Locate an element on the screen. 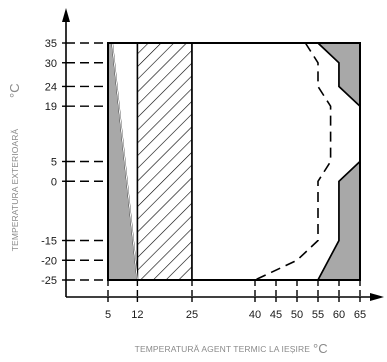  limit-curve-line is located at coordinates (293, 161).